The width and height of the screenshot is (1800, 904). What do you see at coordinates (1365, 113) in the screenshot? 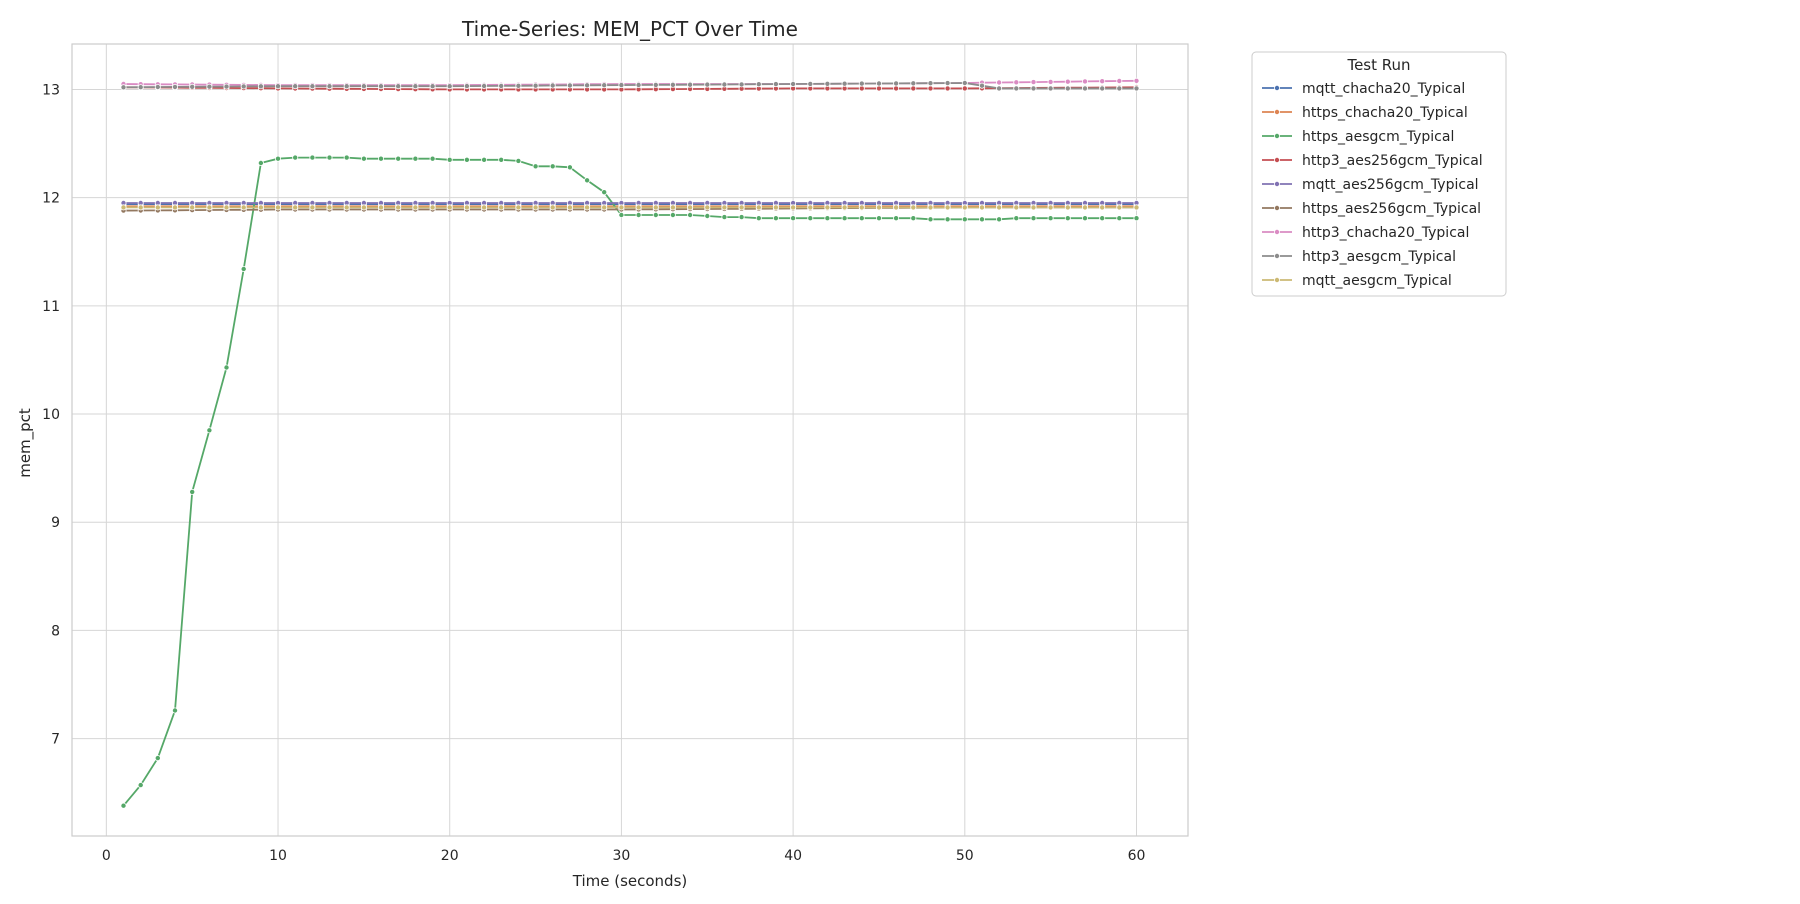
I see `legend-item: https_chacha20_Typical` at bounding box center [1365, 113].